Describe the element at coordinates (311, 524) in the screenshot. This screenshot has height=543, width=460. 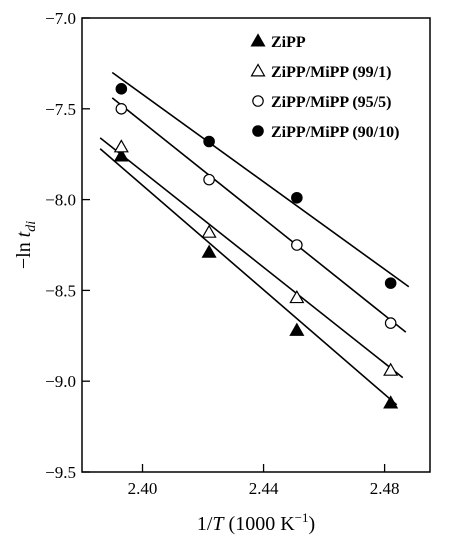
I see `x-axis-title-suffix: )` at that location.